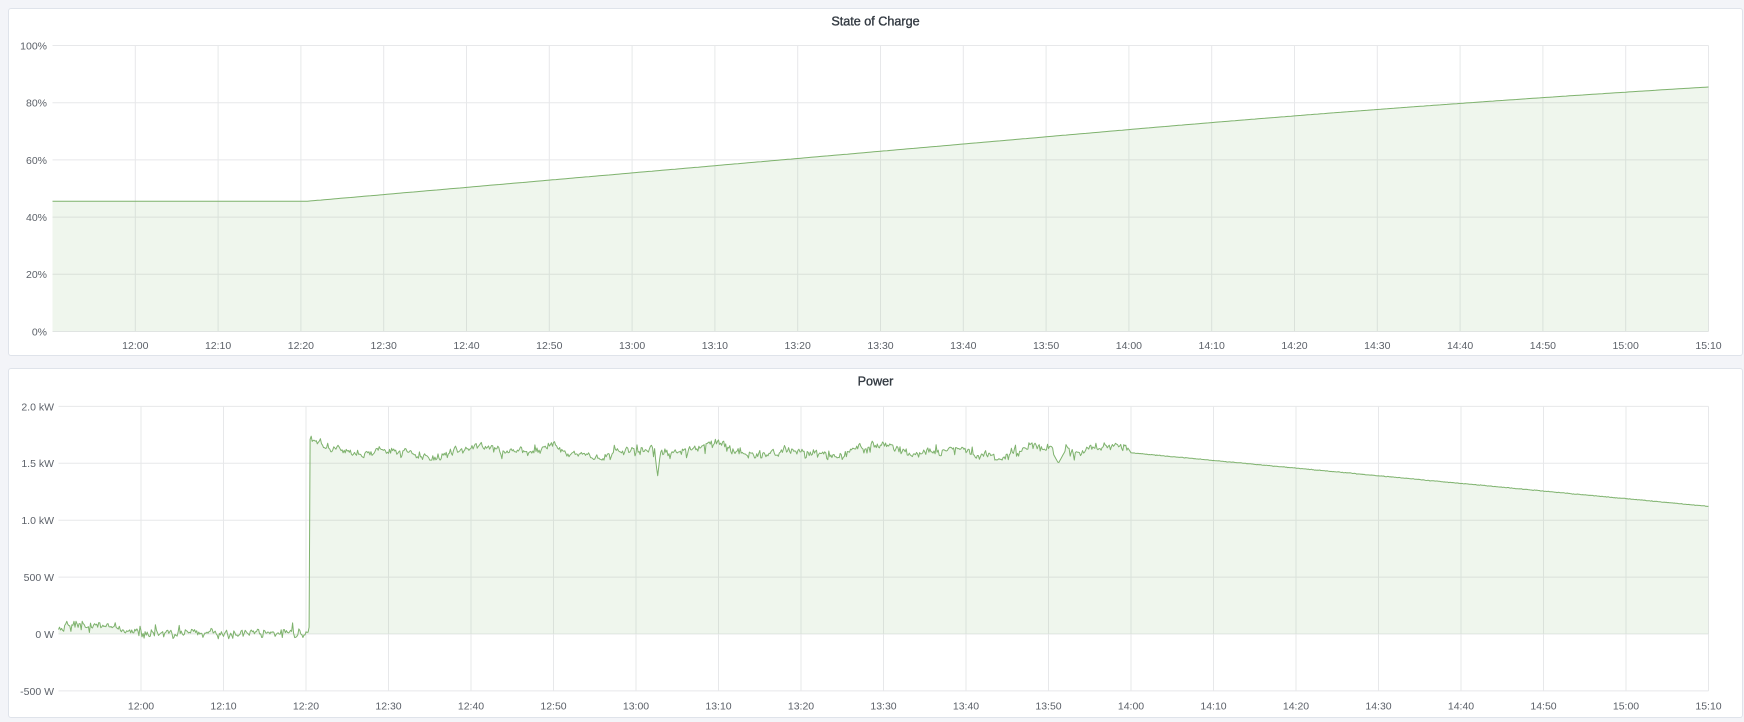 This screenshot has width=1744, height=722. Describe the element at coordinates (36, 275) in the screenshot. I see `svg-text: 20%` at that location.